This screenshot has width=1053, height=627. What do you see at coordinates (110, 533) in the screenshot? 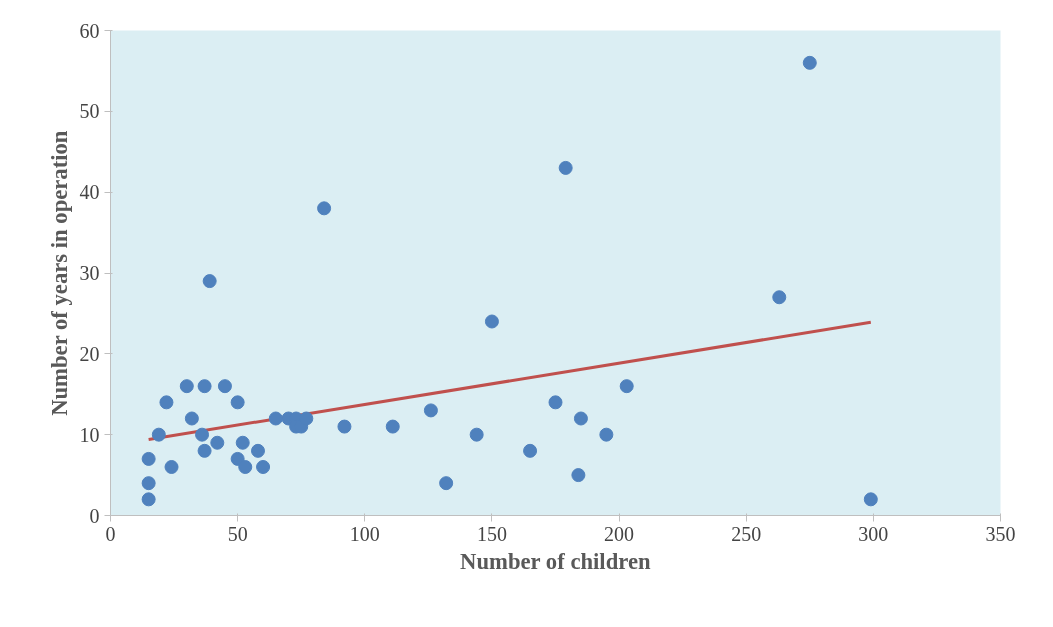
I see `x-tick-label: 0` at bounding box center [110, 533].